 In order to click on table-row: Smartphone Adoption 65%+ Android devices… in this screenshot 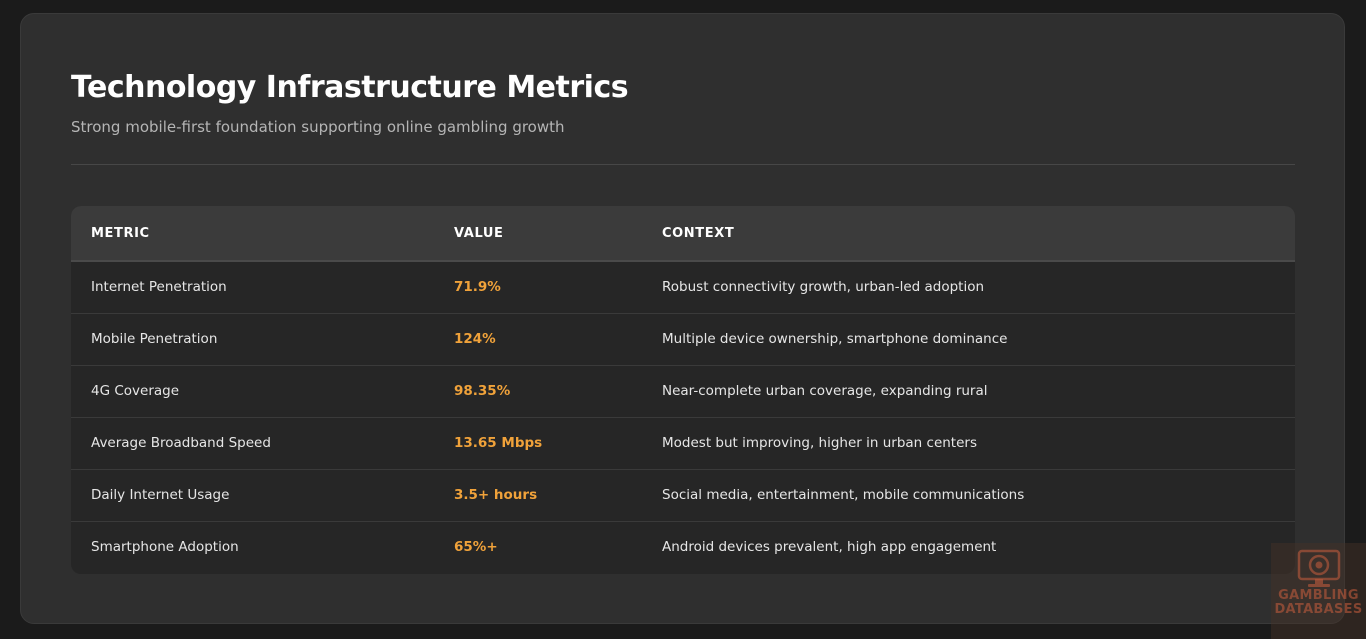, I will do `click(683, 547)`.